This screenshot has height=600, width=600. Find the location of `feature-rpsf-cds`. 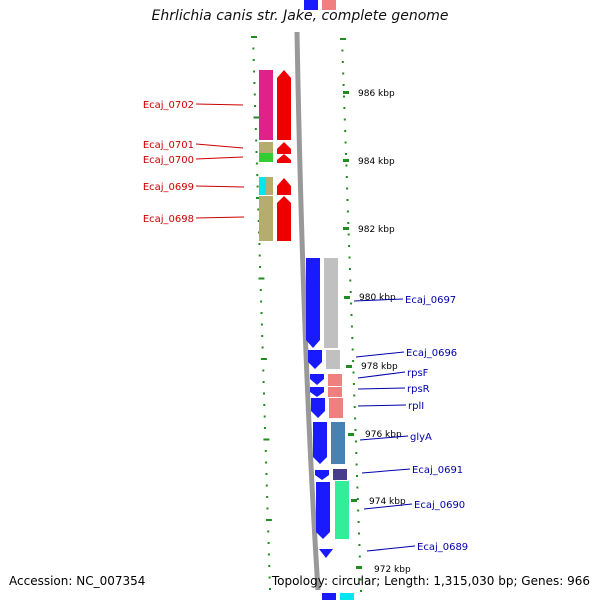

feature-rpsf-cds is located at coordinates (317, 379).